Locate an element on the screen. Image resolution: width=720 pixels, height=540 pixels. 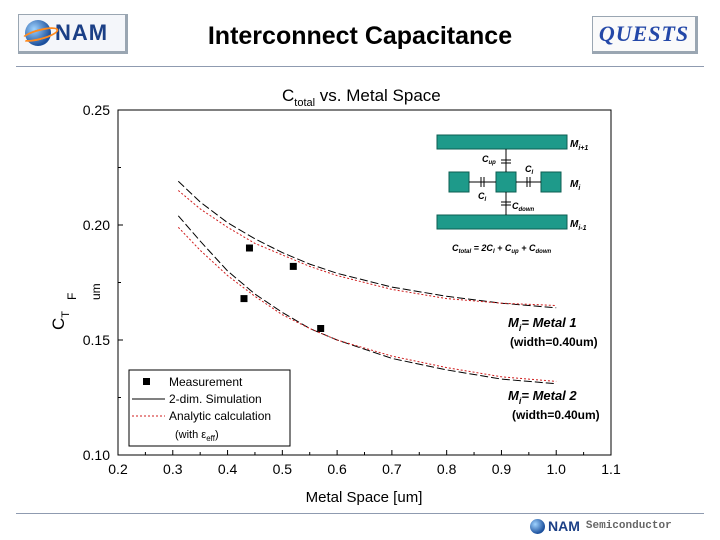
y-axis-units: F is located at coordinates (72, 296).